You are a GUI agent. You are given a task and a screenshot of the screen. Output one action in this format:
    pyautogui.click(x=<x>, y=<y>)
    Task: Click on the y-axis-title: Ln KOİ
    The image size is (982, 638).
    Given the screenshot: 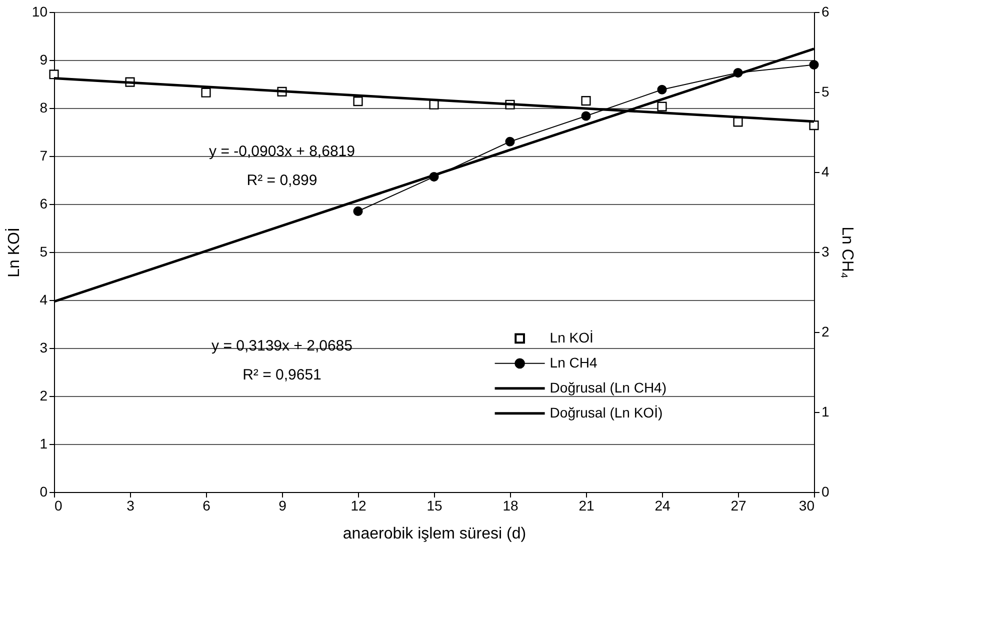 What is the action you would take?
    pyautogui.click(x=13, y=253)
    